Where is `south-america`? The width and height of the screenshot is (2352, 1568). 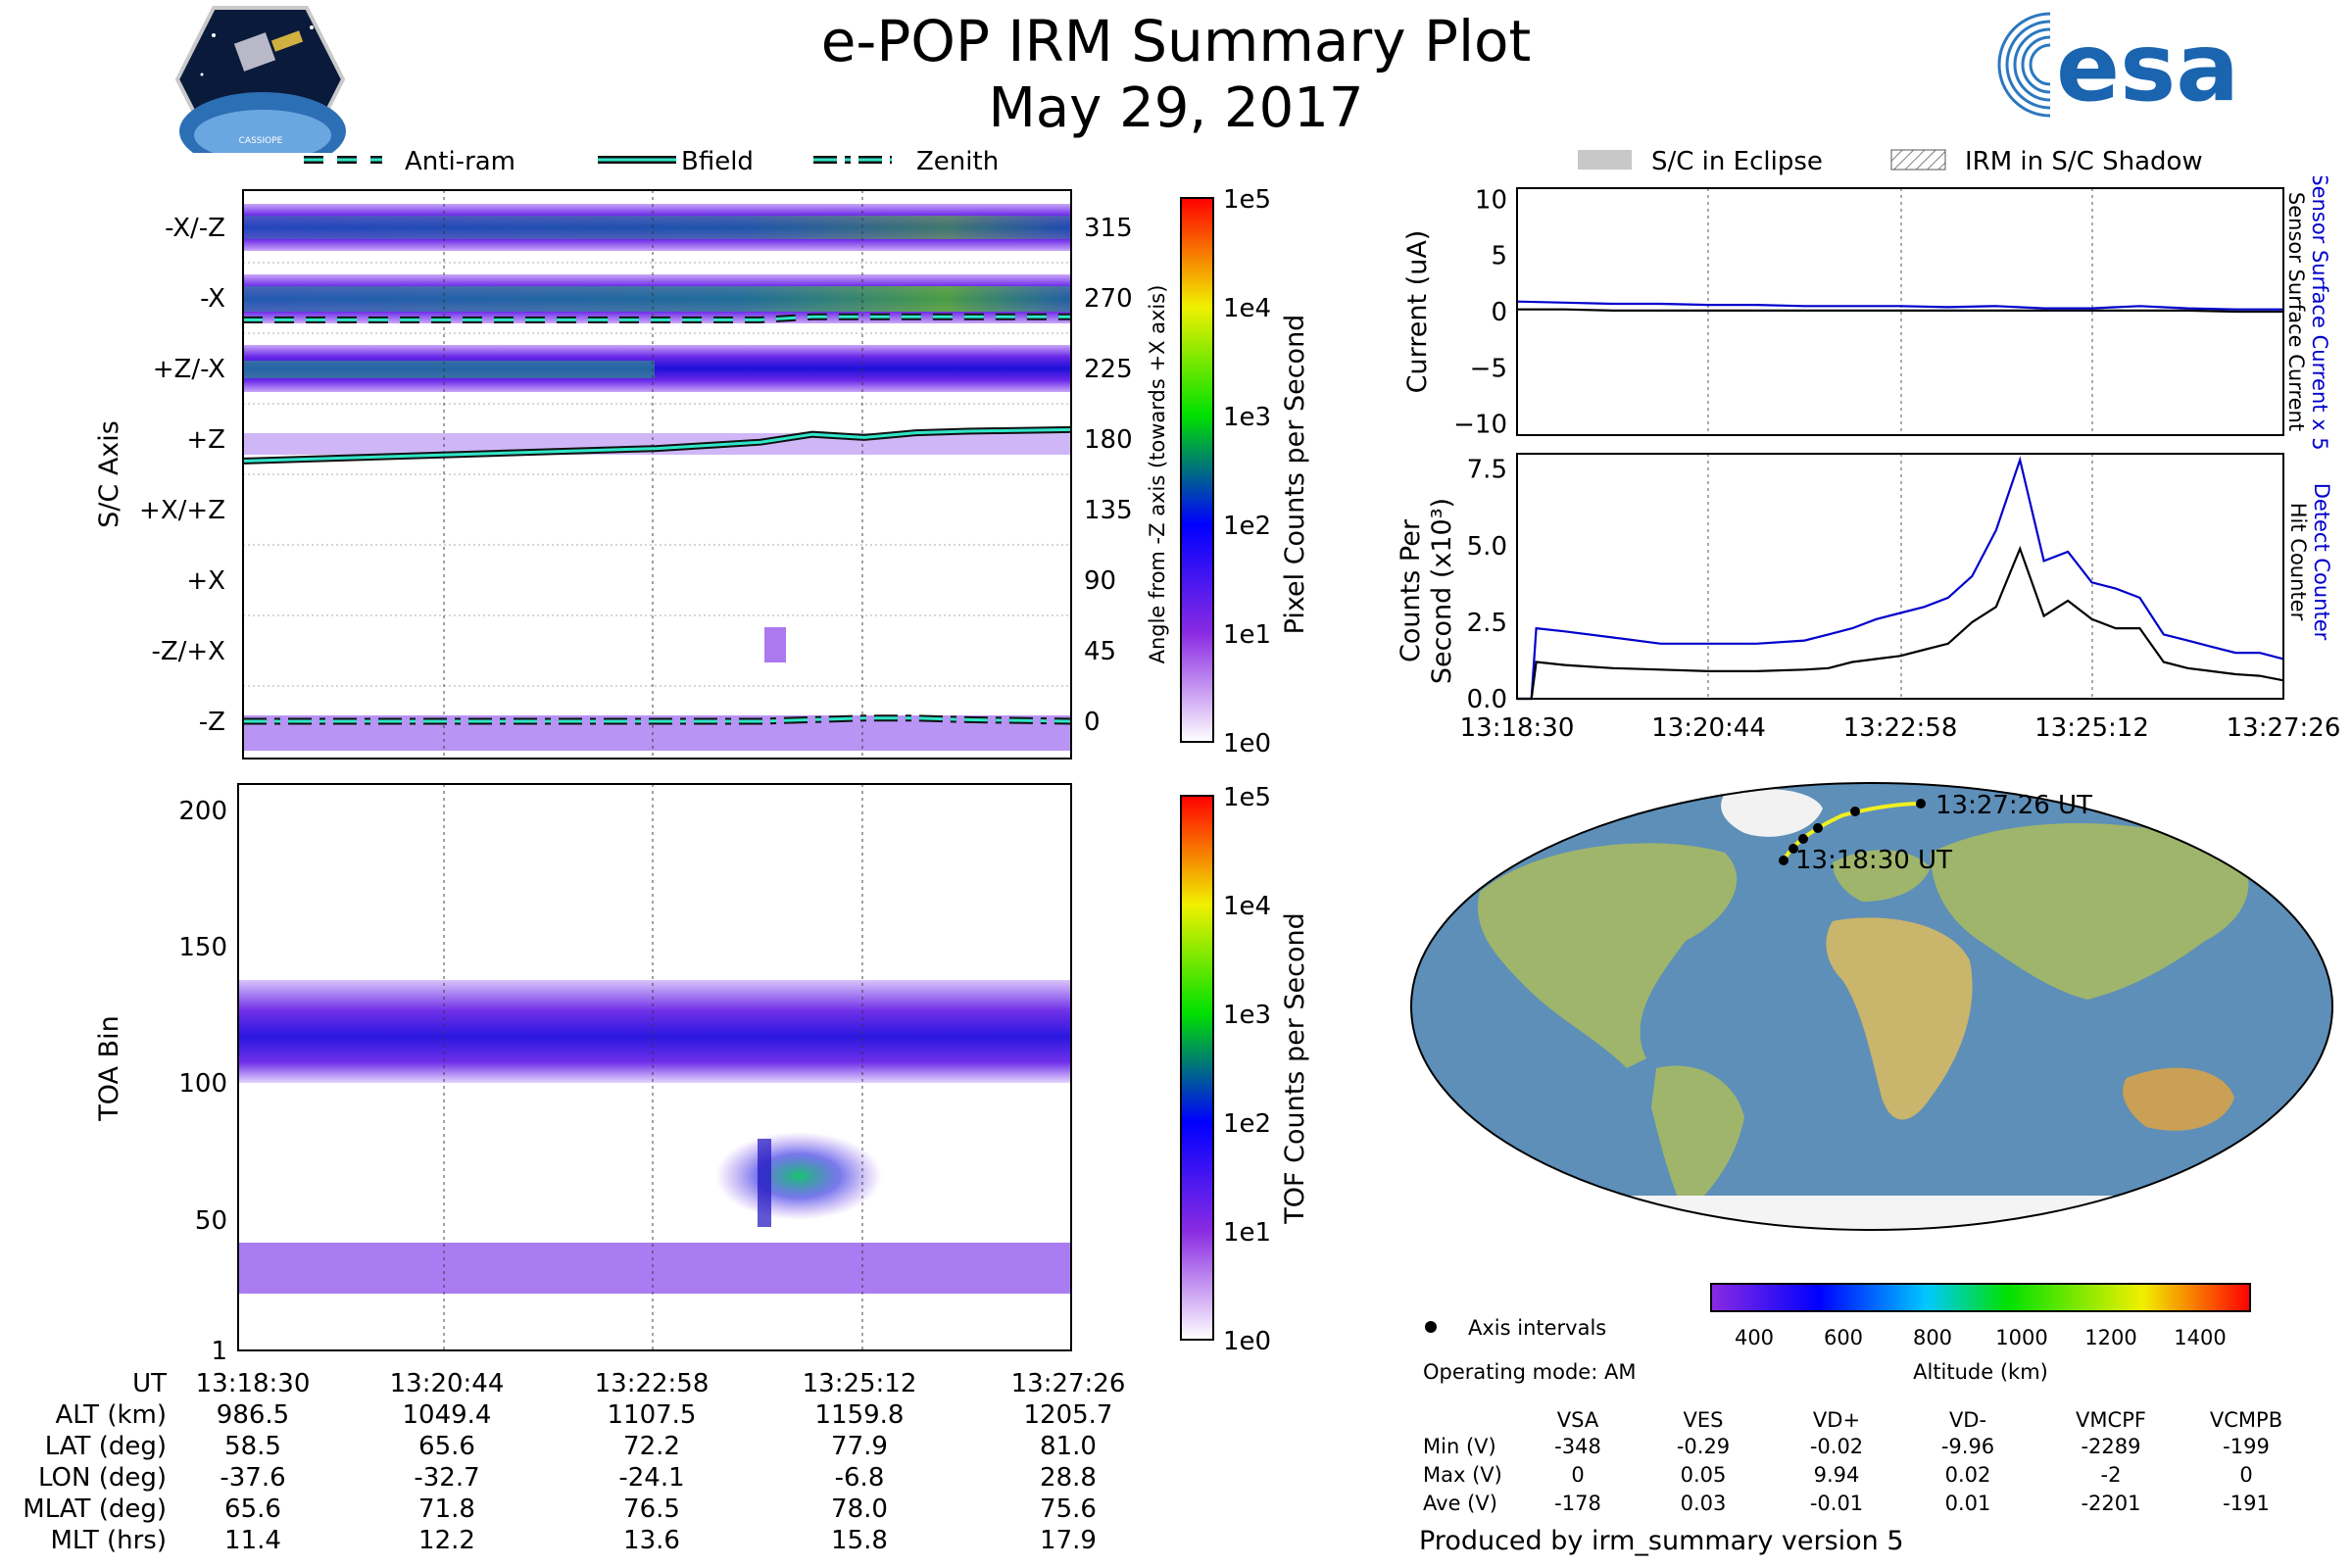
south-america is located at coordinates (1697, 1140).